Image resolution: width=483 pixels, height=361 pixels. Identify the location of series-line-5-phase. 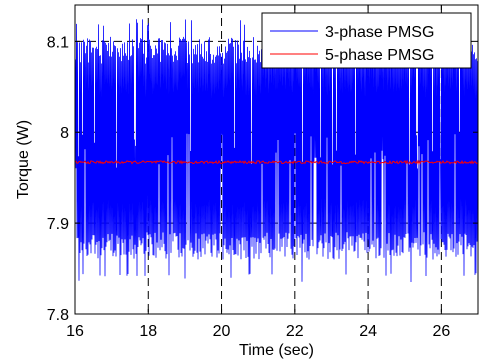
(276, 162).